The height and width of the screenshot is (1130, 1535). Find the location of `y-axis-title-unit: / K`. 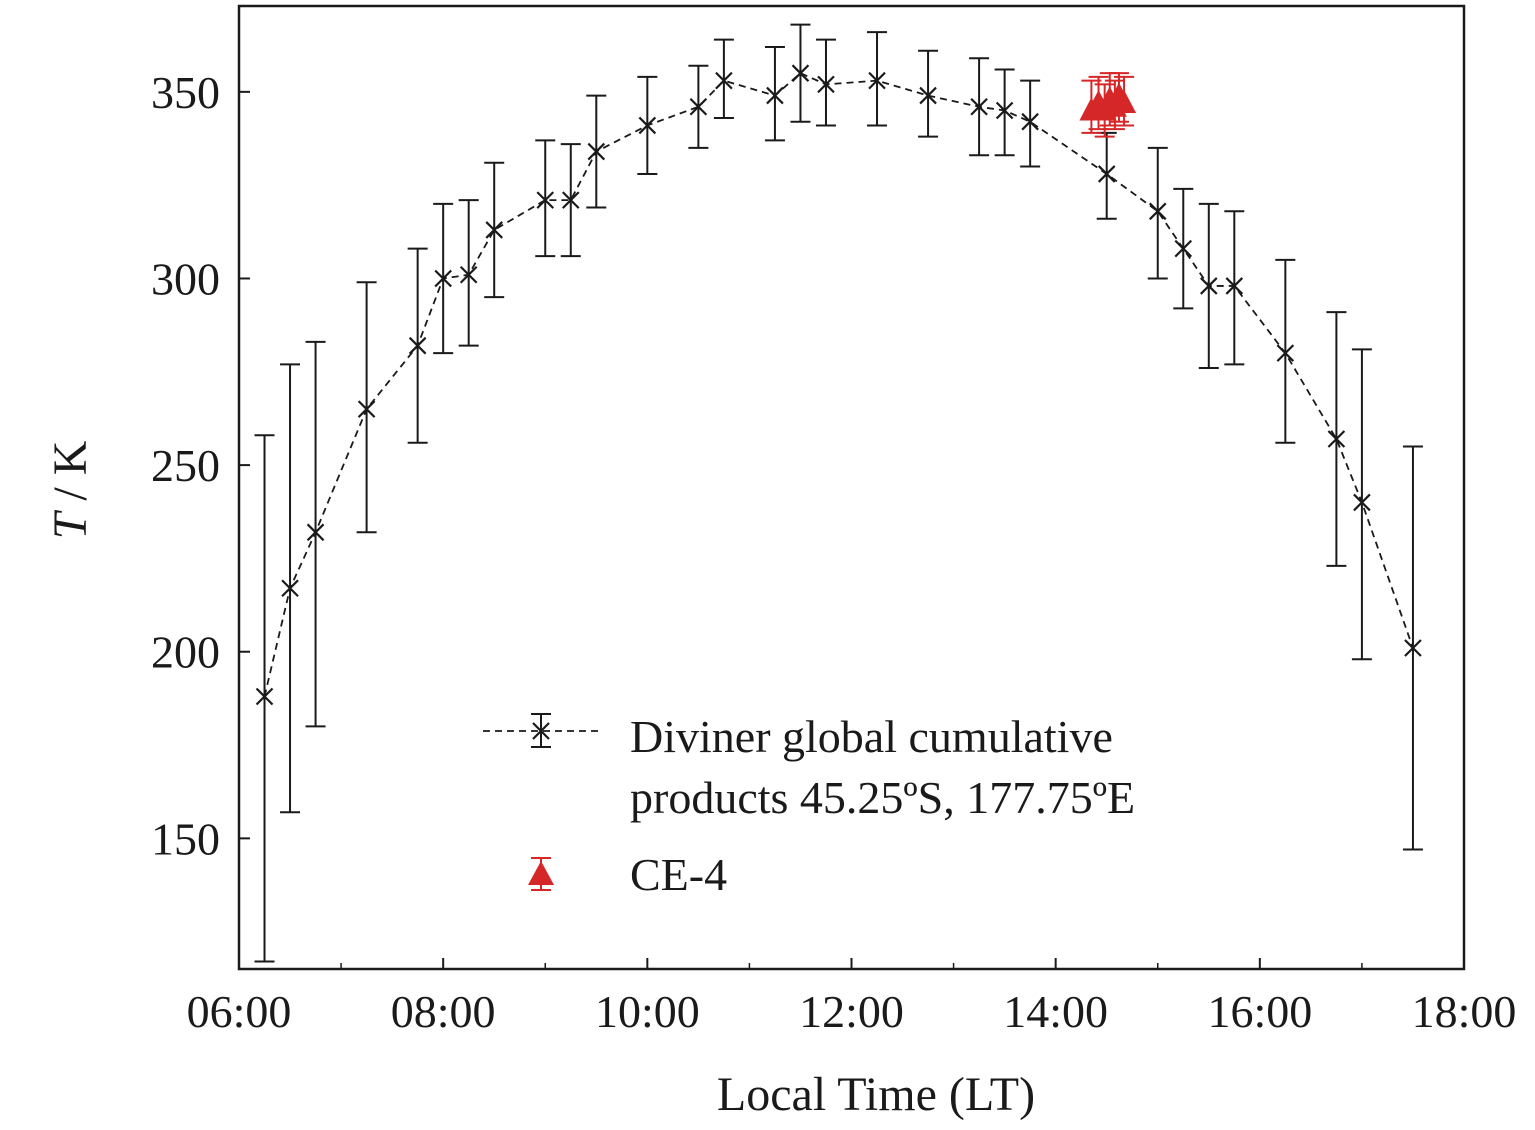

y-axis-title-unit: / K is located at coordinates (70, 476).